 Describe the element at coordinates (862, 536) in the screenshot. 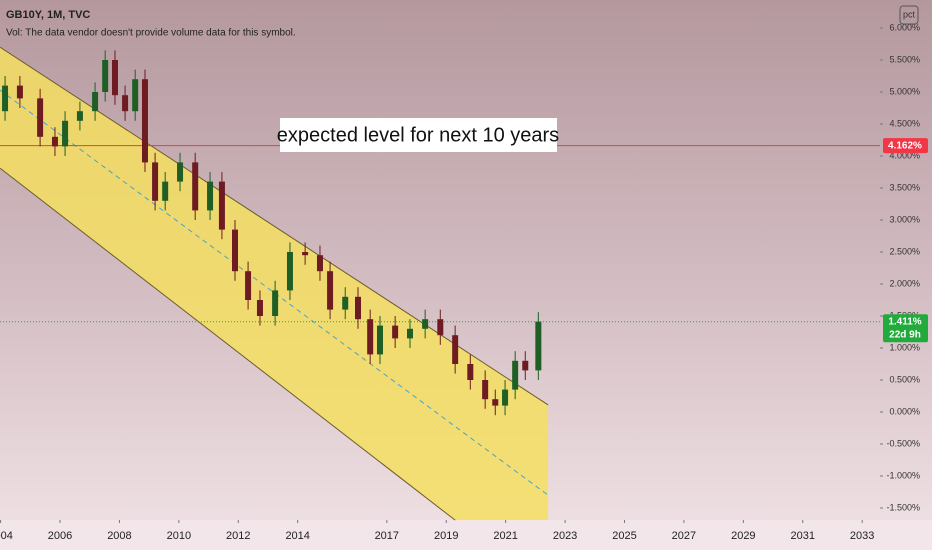

I see `x-tick-label: 2033` at that location.